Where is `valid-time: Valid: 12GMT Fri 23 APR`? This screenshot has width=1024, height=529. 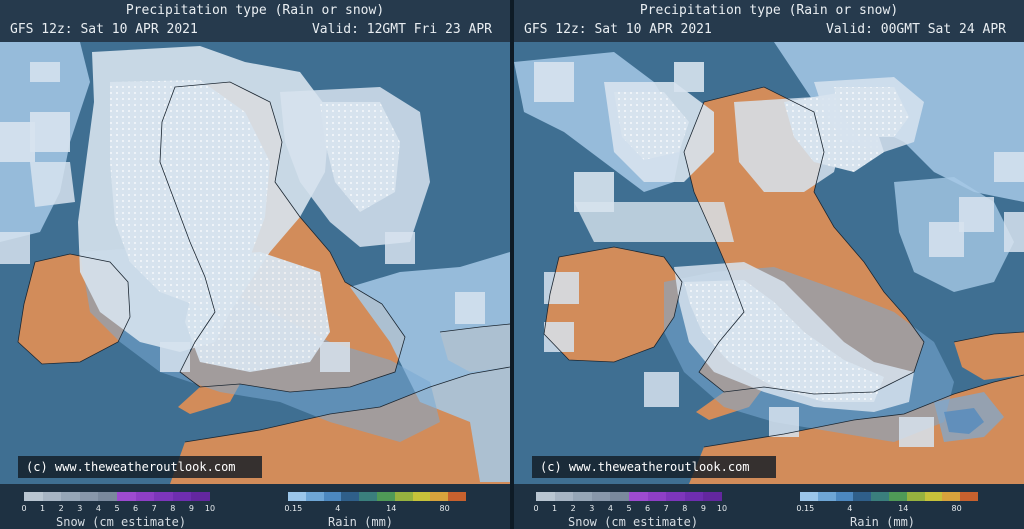
valid-time: Valid: 12GMT Fri 23 APR is located at coordinates (401, 29).